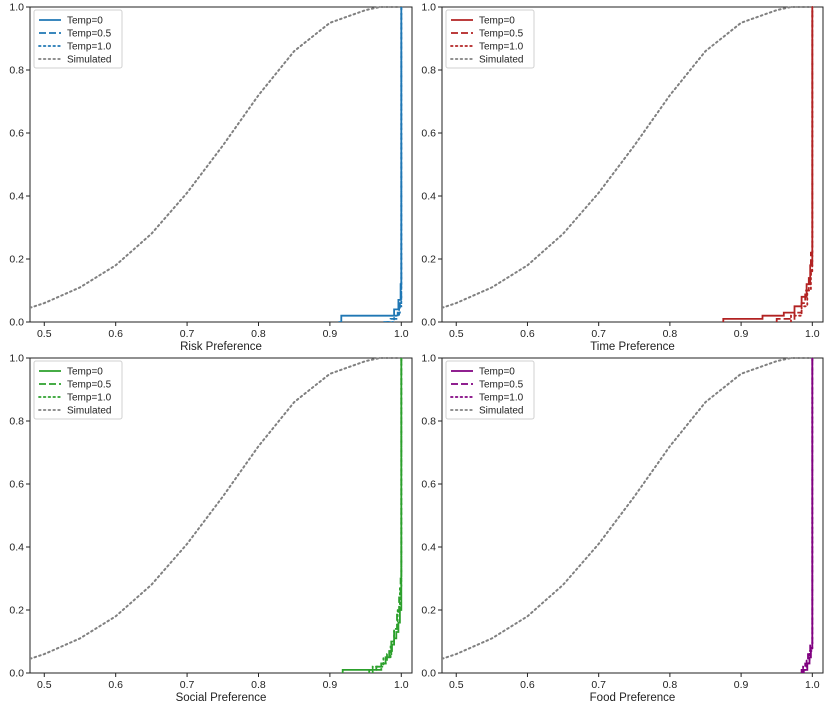 This screenshot has width=830, height=712. What do you see at coordinates (221, 347) in the screenshot?
I see `x-axis-label: Risk Preference` at bounding box center [221, 347].